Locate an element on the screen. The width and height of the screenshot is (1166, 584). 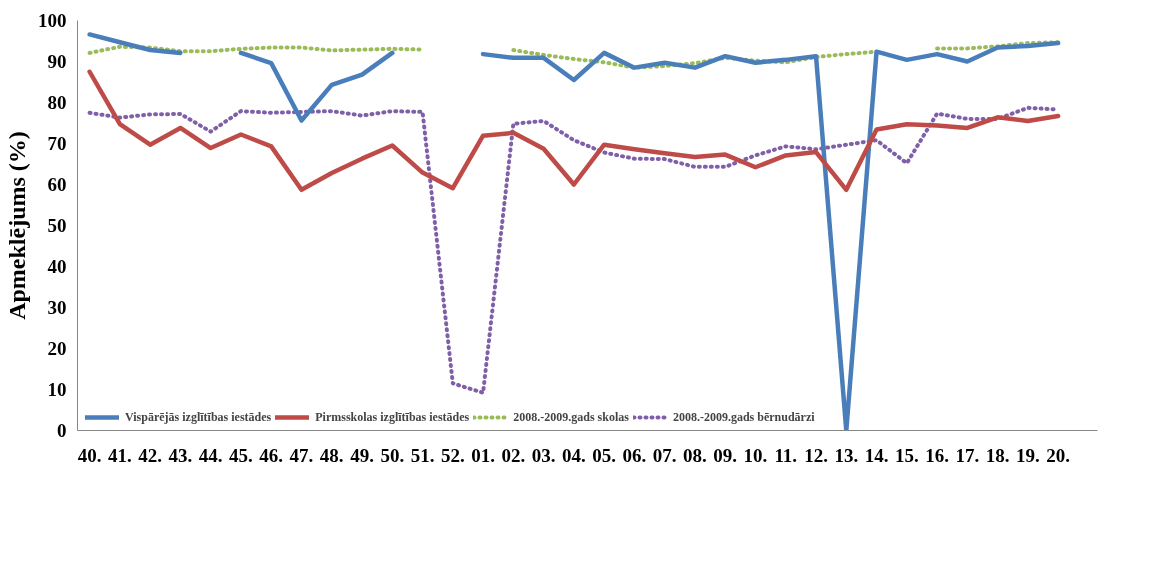
x-tick-label: 13. is located at coordinates (846, 455).